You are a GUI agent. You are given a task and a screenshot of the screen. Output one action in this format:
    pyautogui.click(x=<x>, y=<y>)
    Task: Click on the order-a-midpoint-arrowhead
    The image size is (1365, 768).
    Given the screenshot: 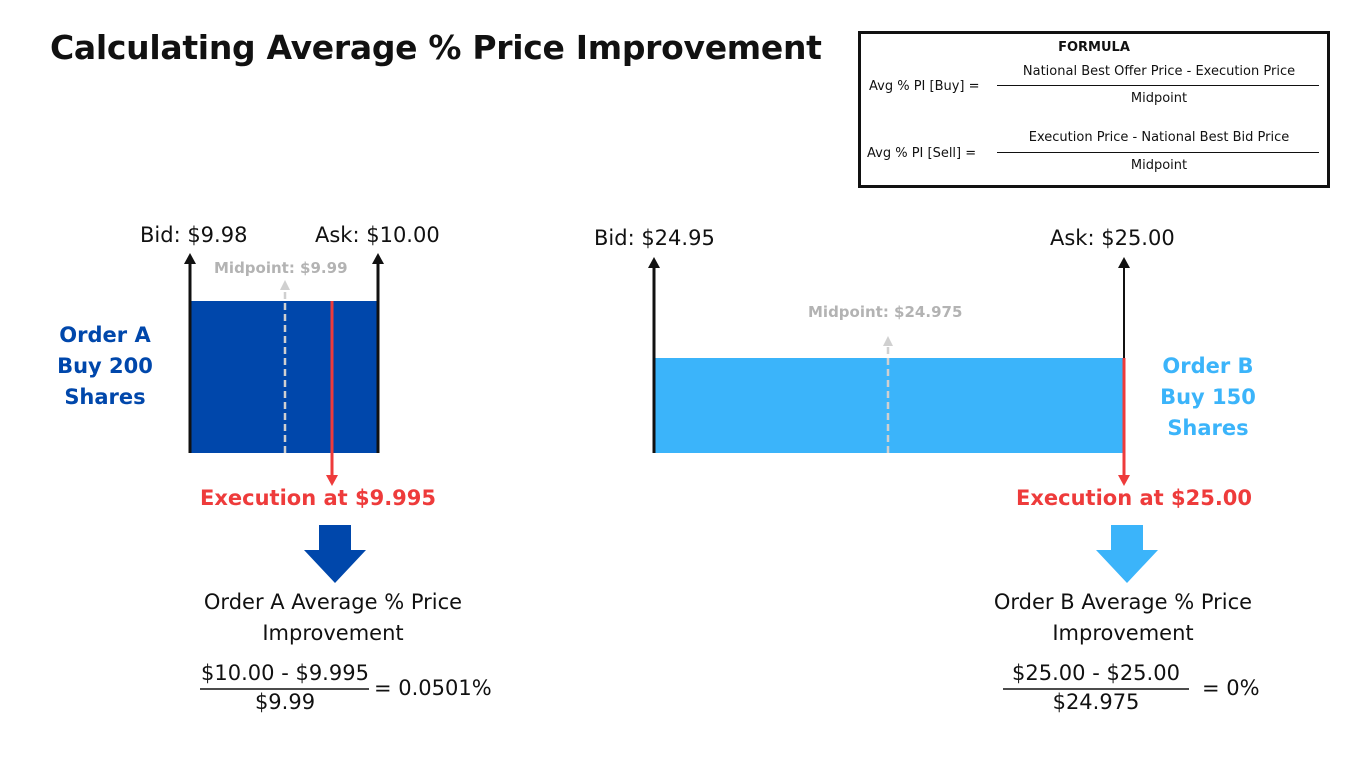 What is the action you would take?
    pyautogui.click(x=285, y=285)
    